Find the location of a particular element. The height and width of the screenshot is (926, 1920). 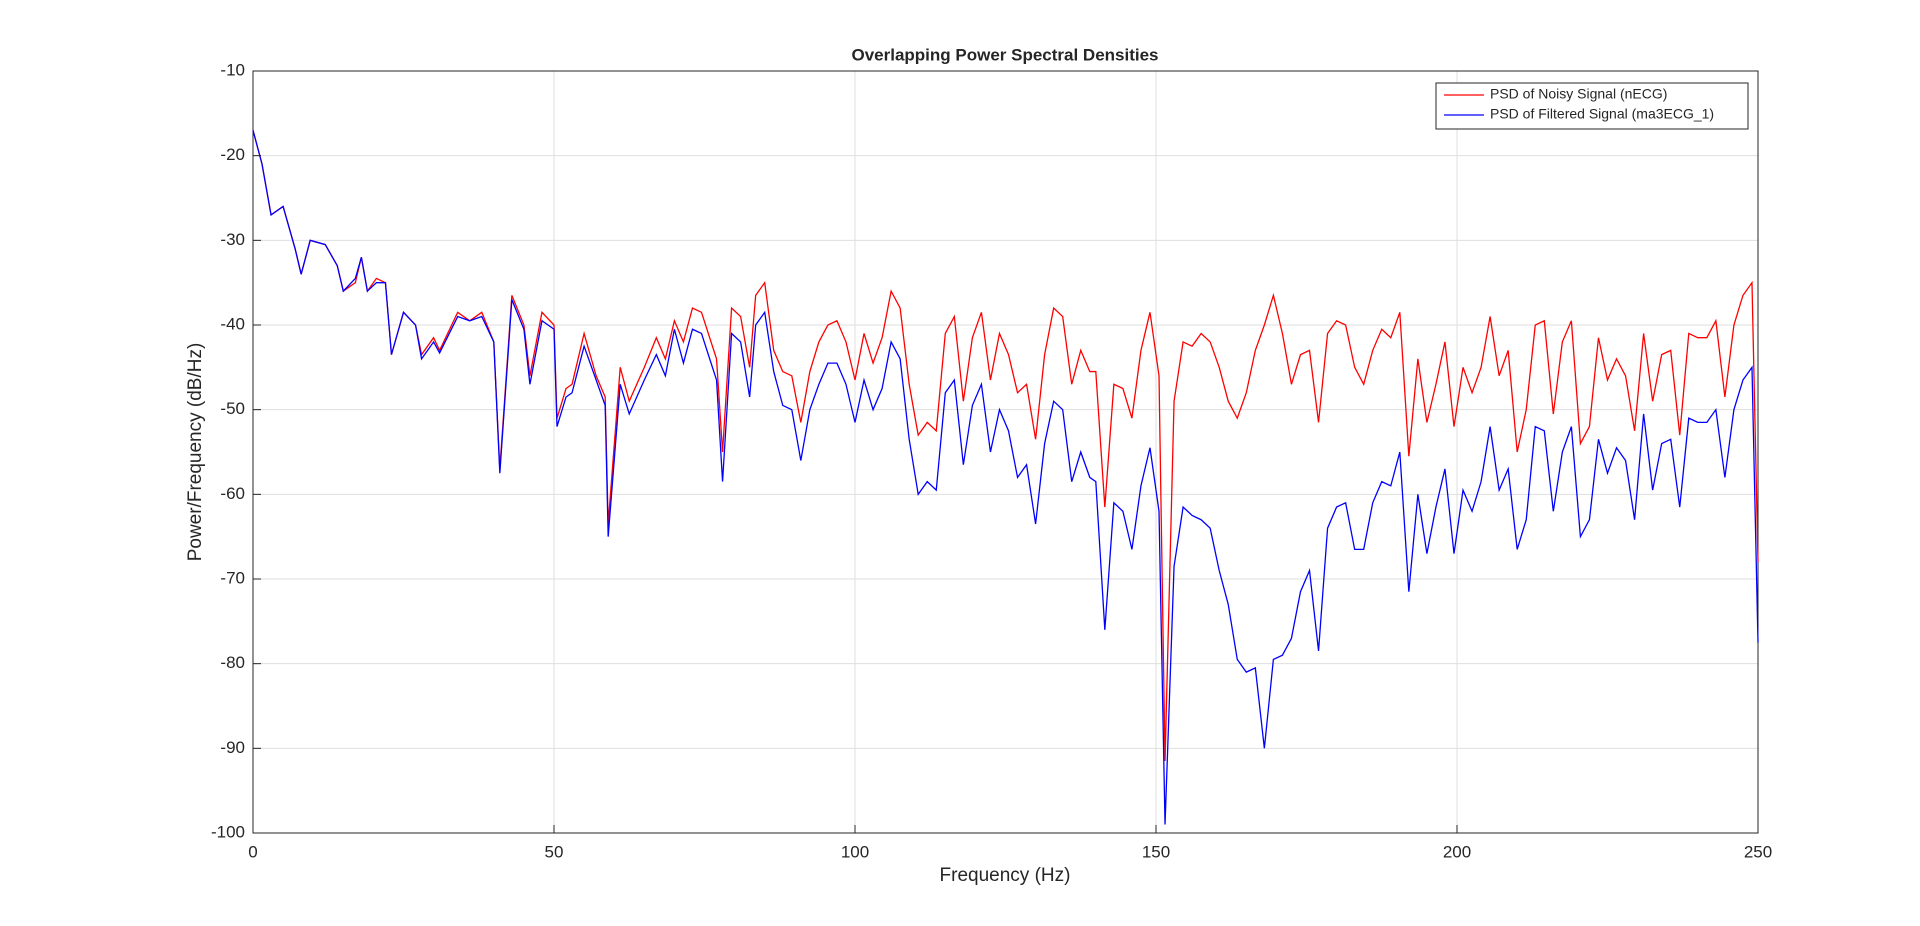

x-tick-label: 150 is located at coordinates (1156, 851).